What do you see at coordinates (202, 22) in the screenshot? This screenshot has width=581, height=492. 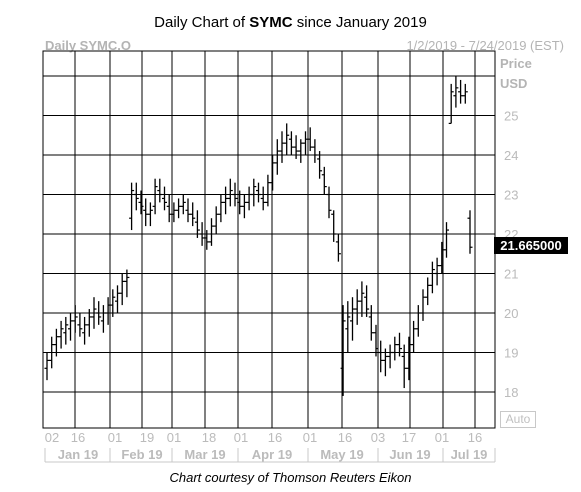 I see `title-prefix: Daily Chart of` at bounding box center [202, 22].